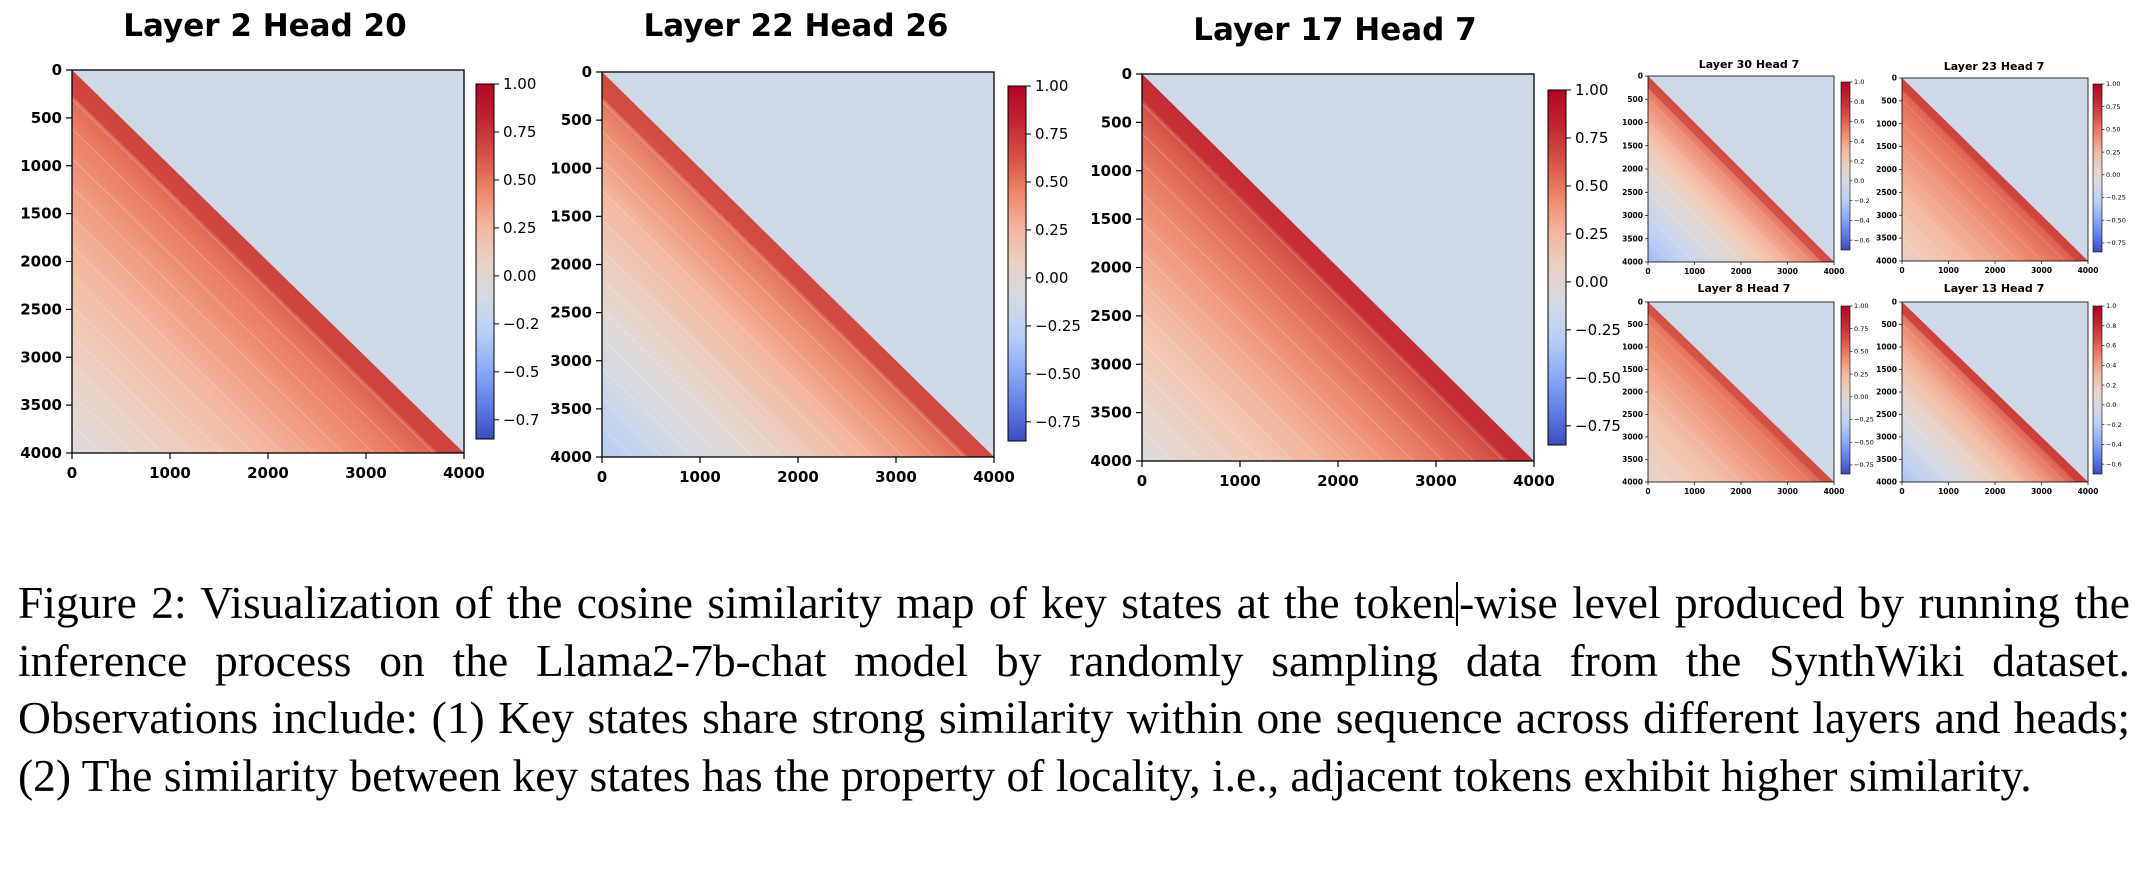 The image size is (2141, 880). Describe the element at coordinates (519, 276) in the screenshot. I see `colorbar-tick-label: 0.00` at that location.